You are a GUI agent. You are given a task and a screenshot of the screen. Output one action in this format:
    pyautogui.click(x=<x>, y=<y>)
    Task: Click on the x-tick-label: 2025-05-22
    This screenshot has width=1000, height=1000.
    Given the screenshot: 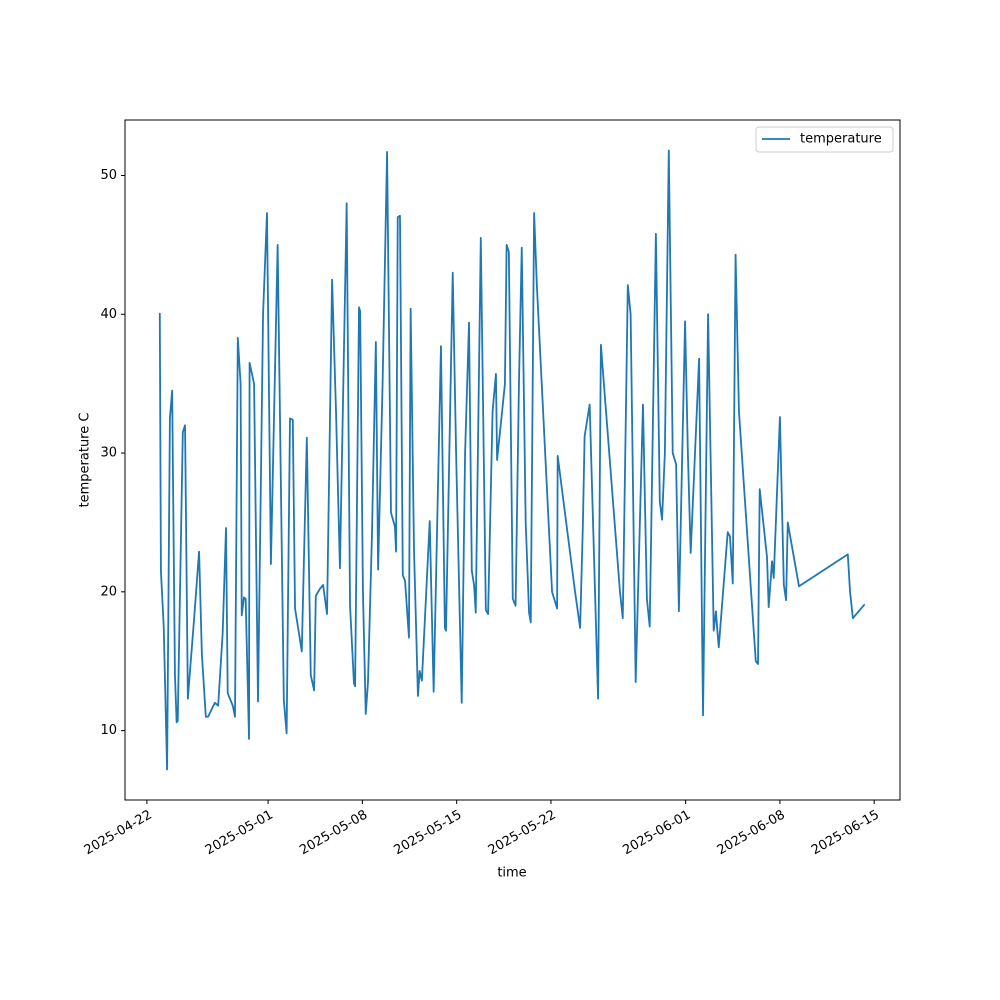 What is the action you would take?
    pyautogui.click(x=522, y=833)
    